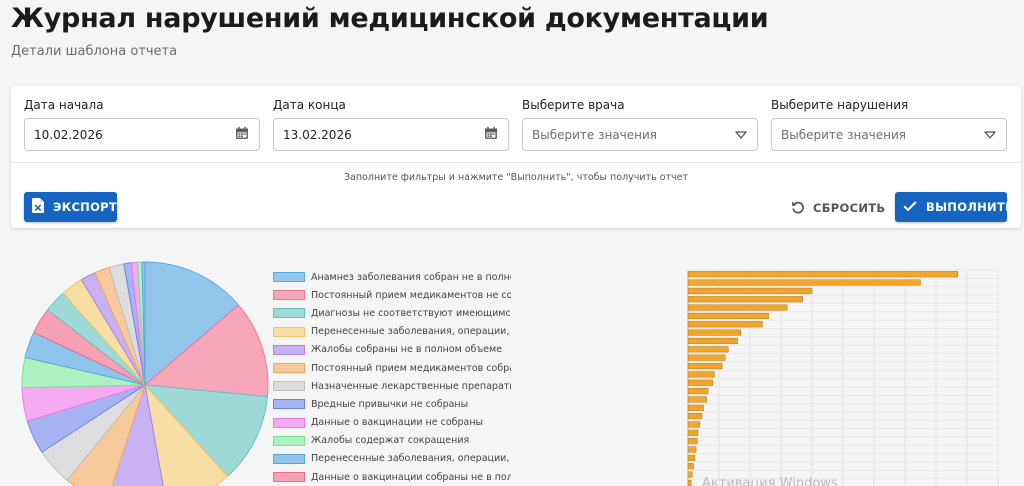  What do you see at coordinates (309, 105) in the screenshot?
I see `date-to-label: Дата конца` at bounding box center [309, 105].